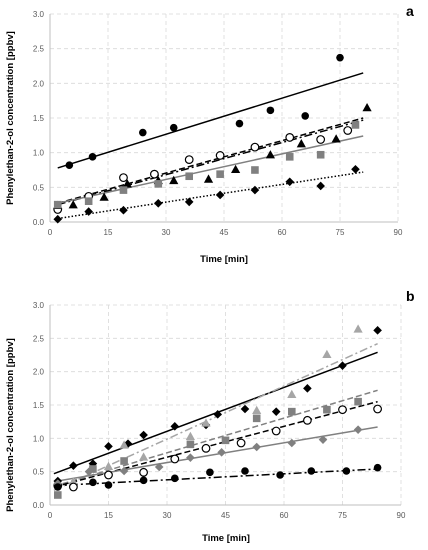  What do you see at coordinates (166, 232) in the screenshot?
I see `x-tick-label: 30` at bounding box center [166, 232].